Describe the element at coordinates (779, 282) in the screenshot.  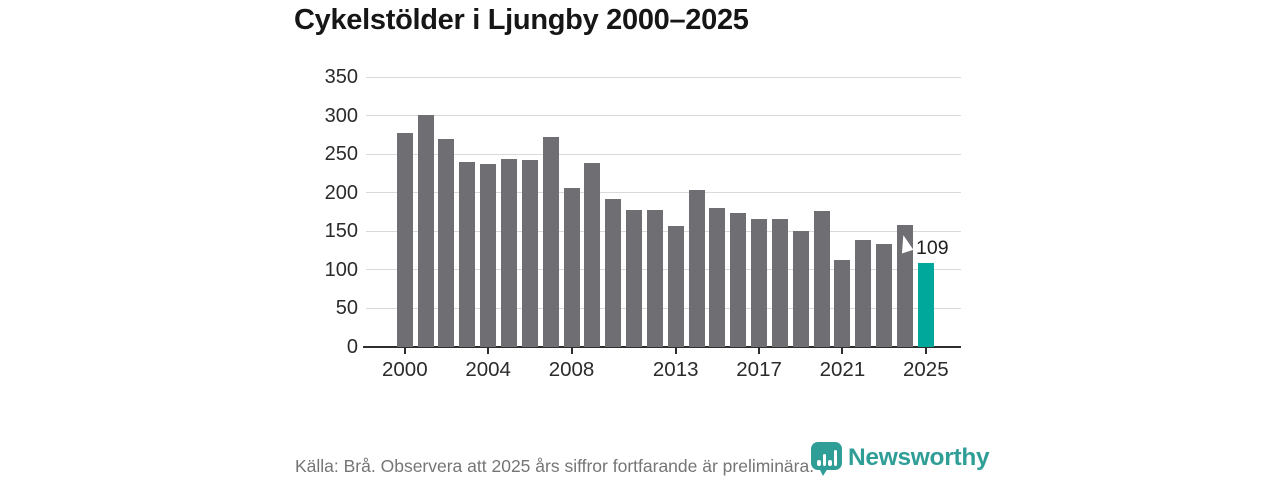
I see `bar-2018` at that location.